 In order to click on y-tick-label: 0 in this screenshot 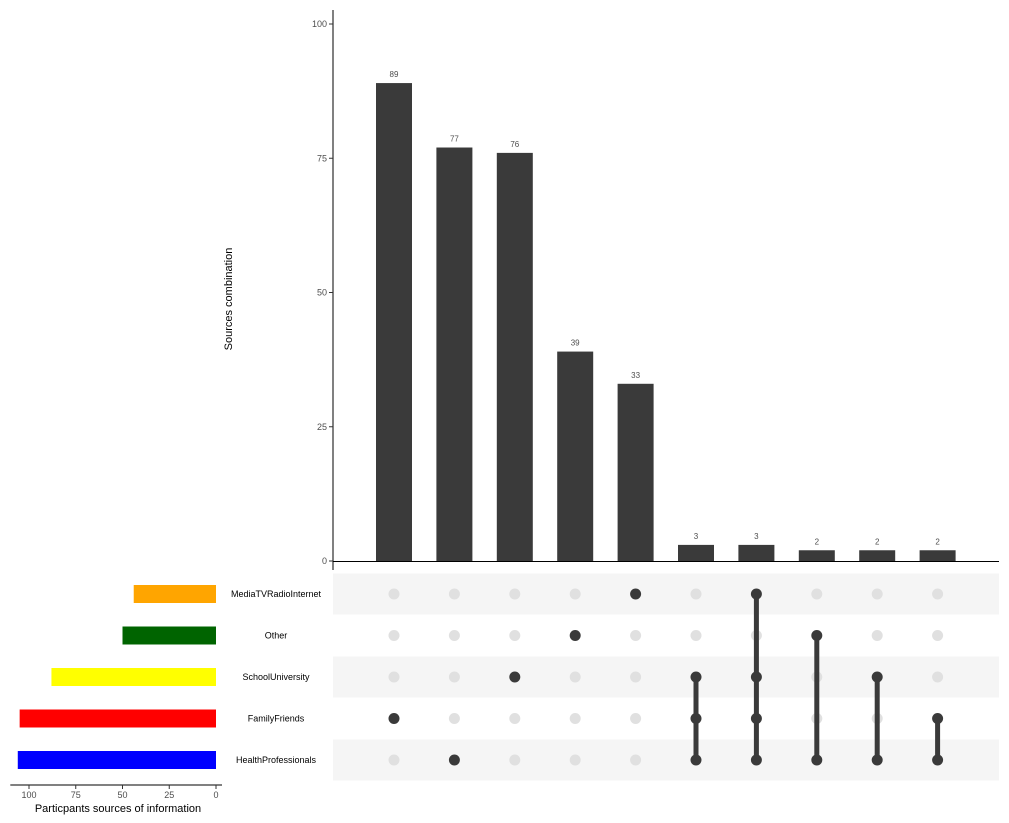, I will do `click(324, 561)`.